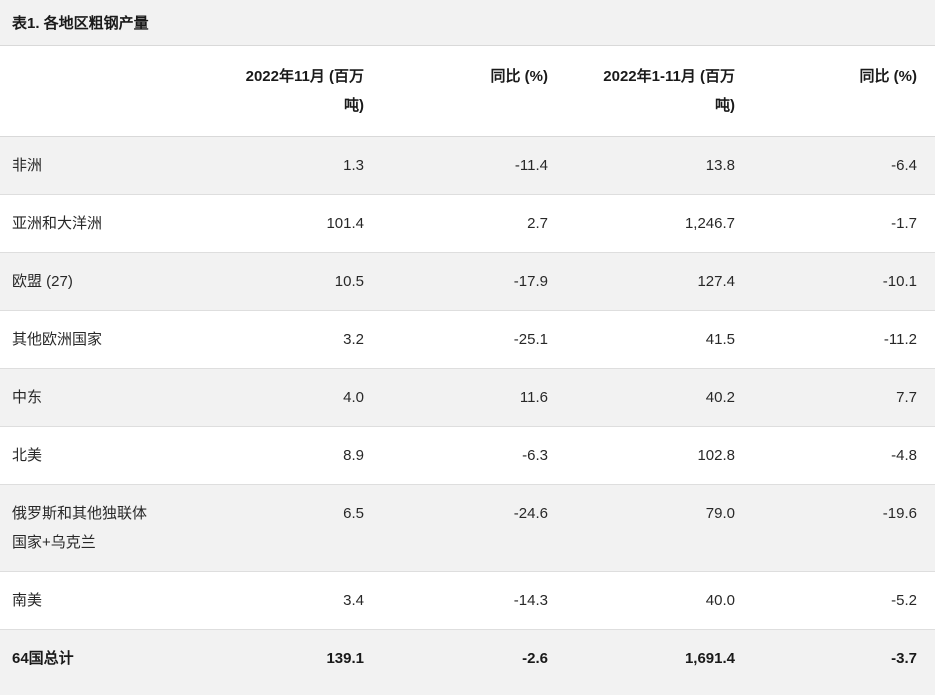 This screenshot has width=935, height=695. I want to click on value-cell: 7.7, so click(906, 397).